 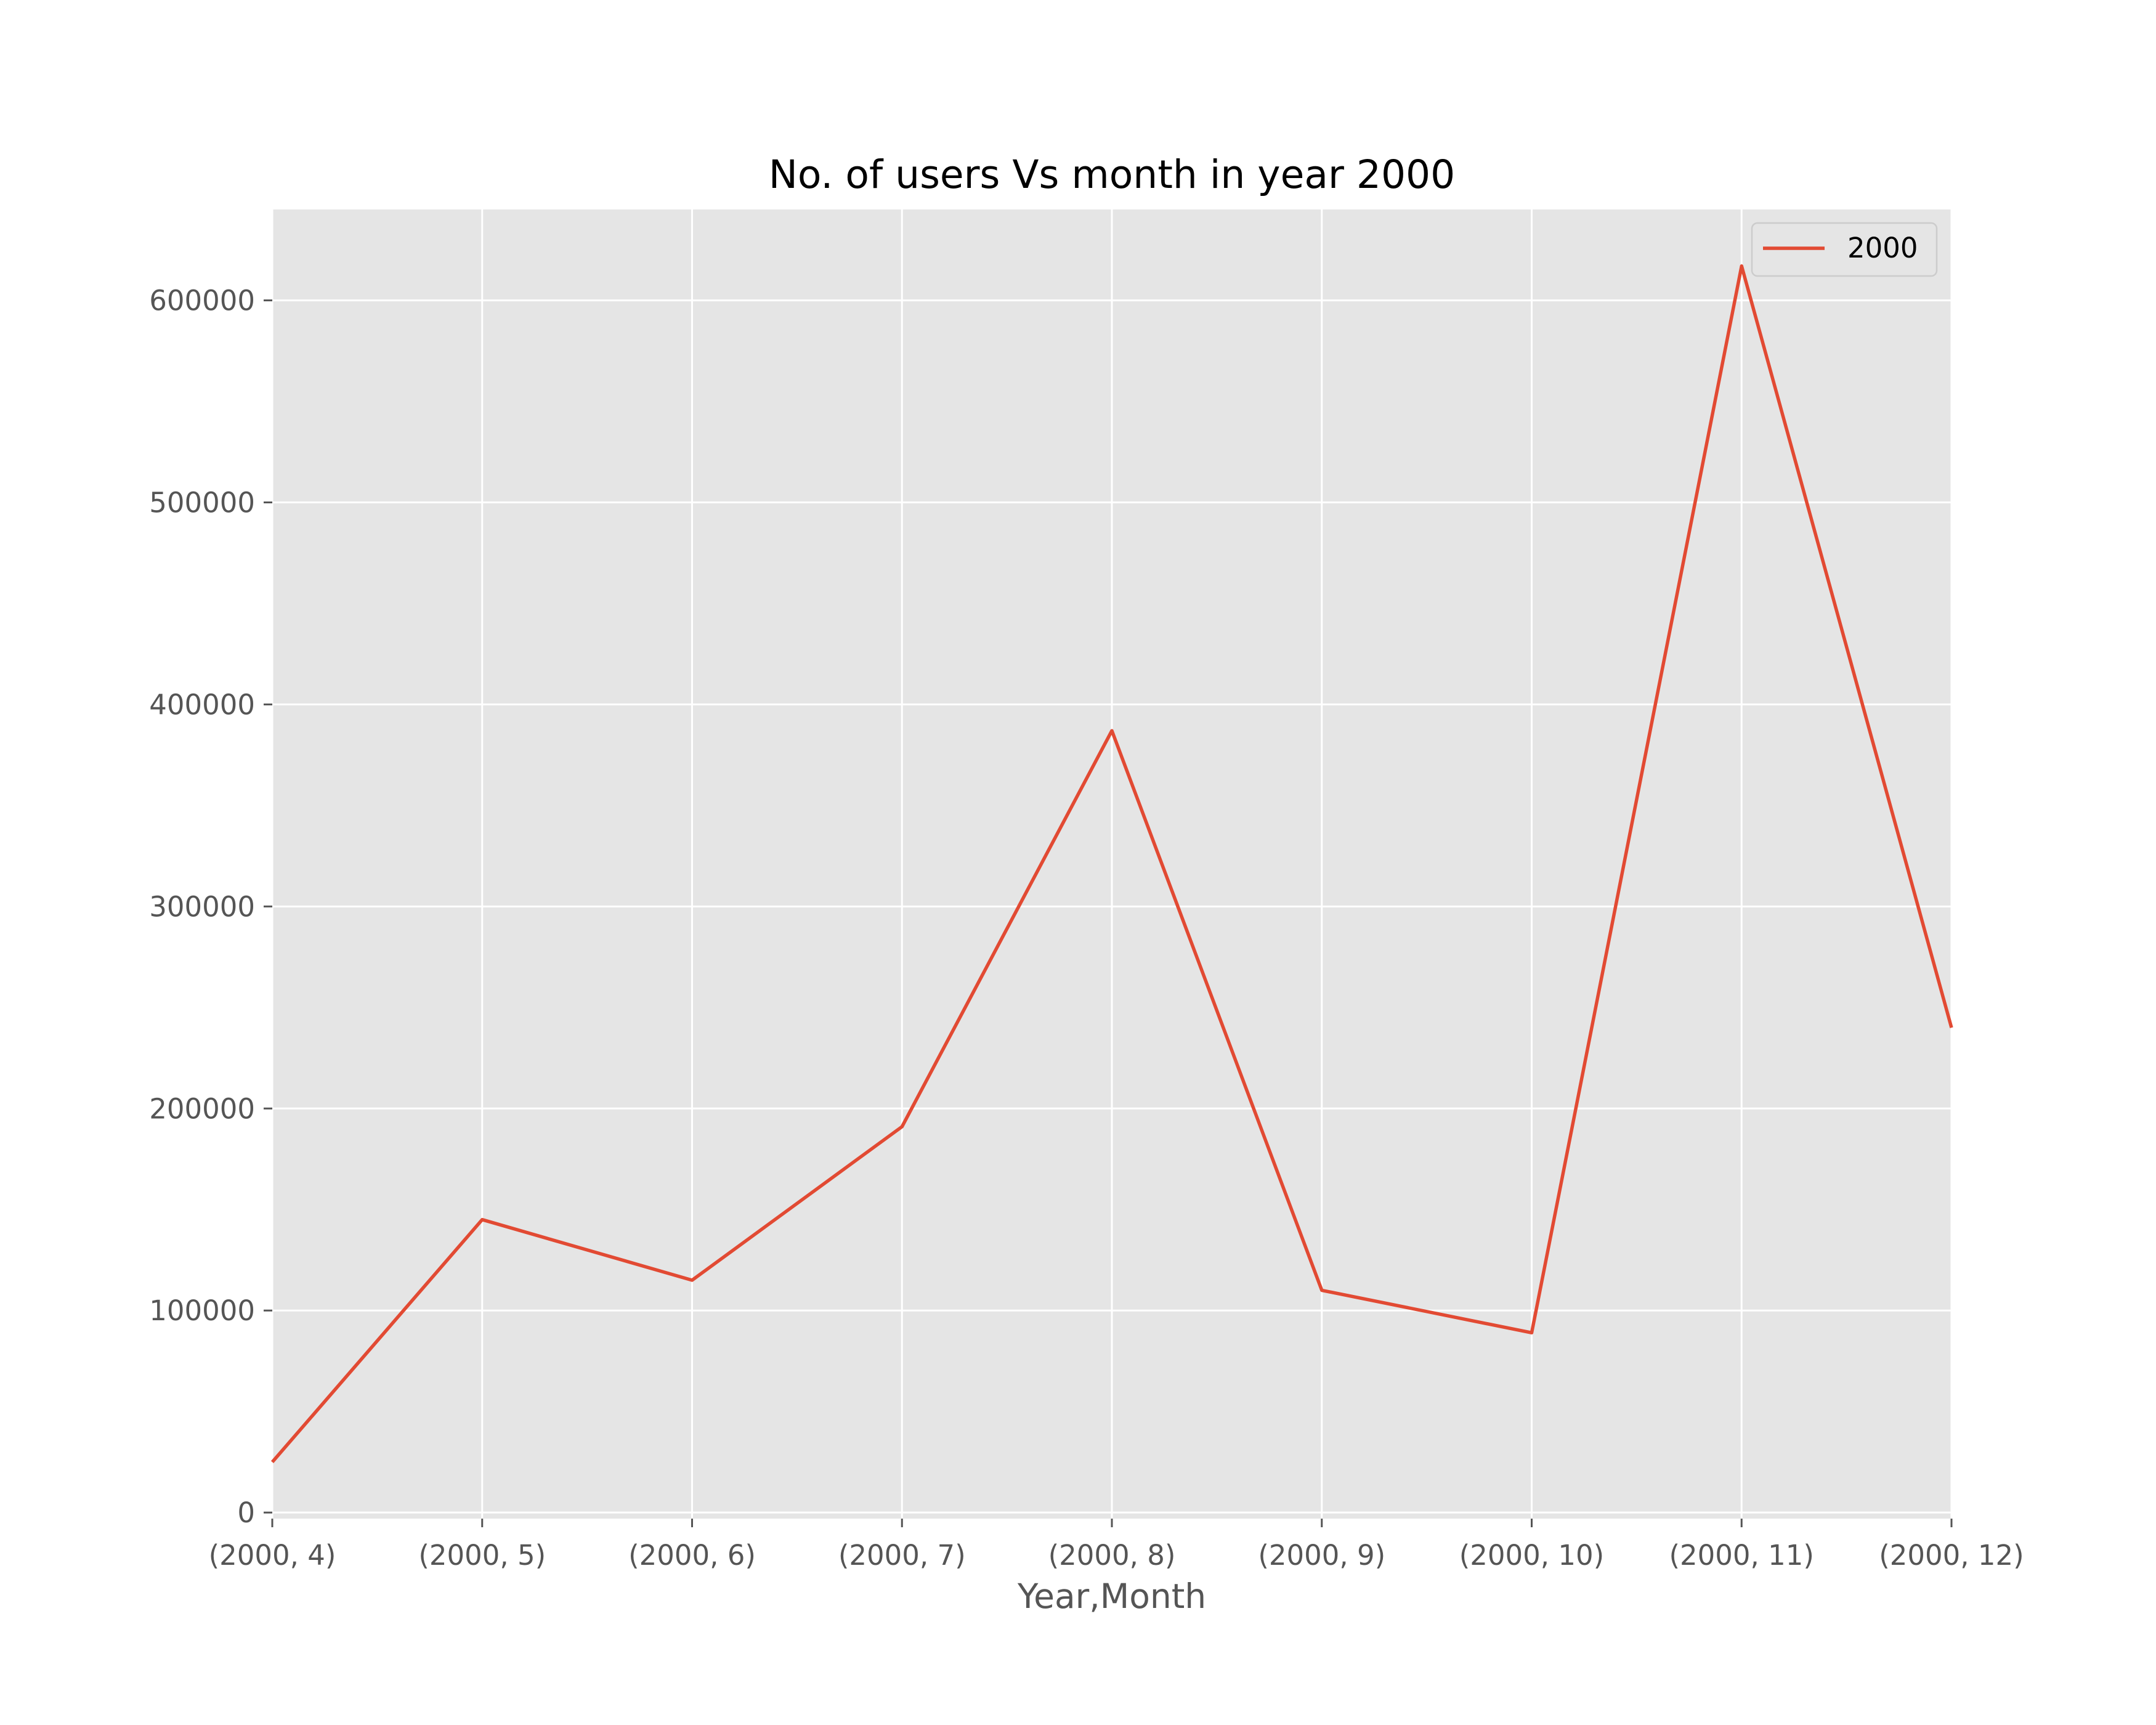 I want to click on legend: 2000, so click(x=1844, y=249).